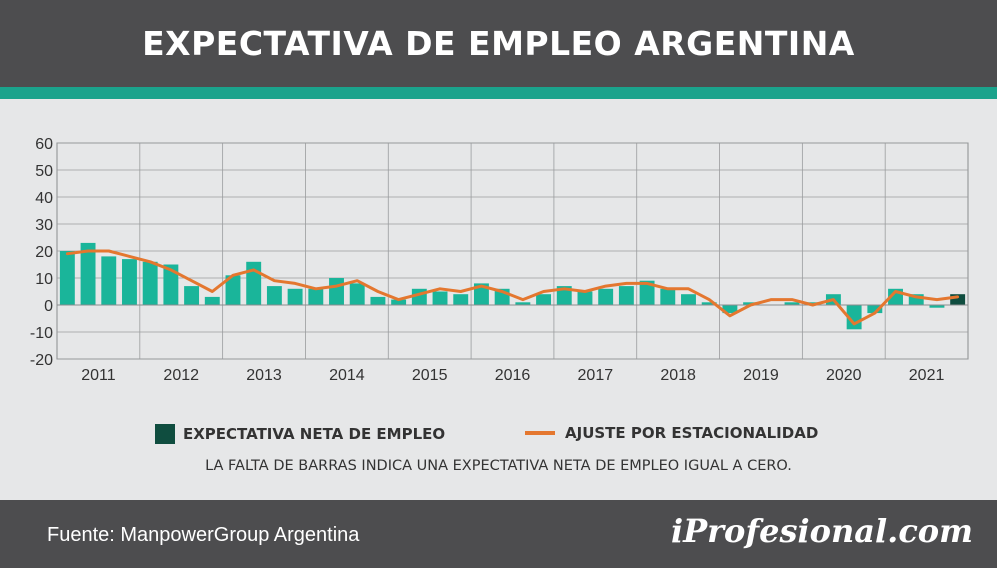 The height and width of the screenshot is (568, 997). I want to click on legend-item-line: AJUSTE POR ESTACIONALIDAD, so click(671, 433).